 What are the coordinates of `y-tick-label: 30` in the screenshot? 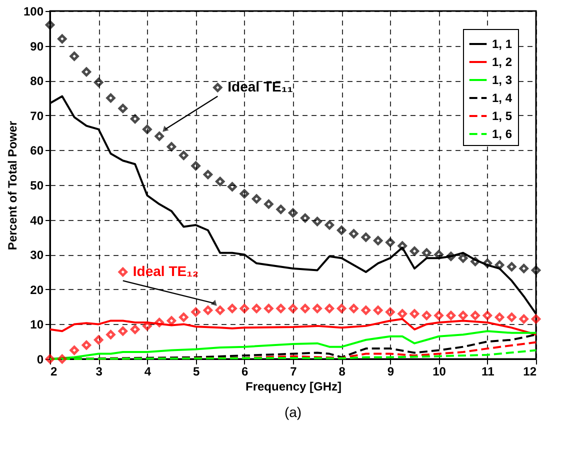 It's located at (37, 255).